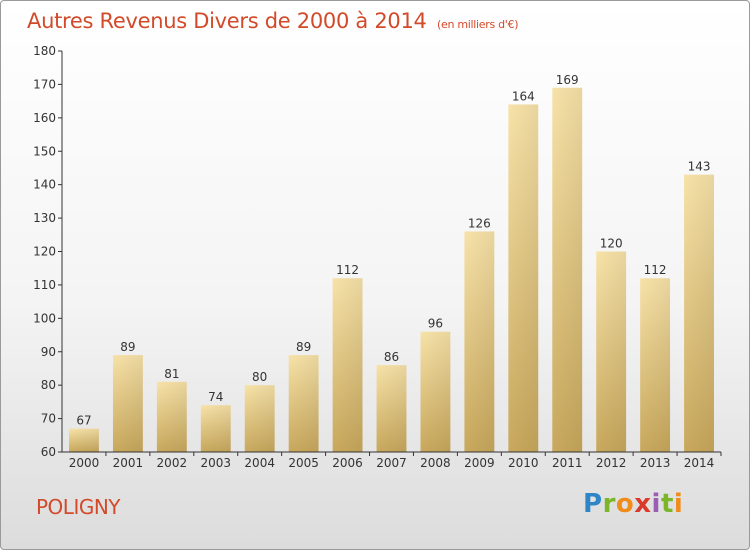  What do you see at coordinates (435, 324) in the screenshot?
I see `bar-value-label: 96` at bounding box center [435, 324].